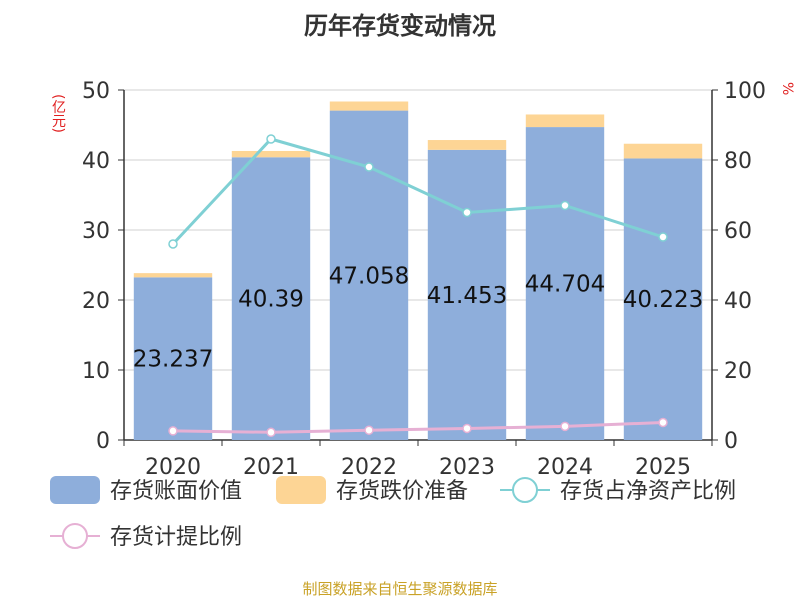  Describe the element at coordinates (176, 537) in the screenshot. I see `legend-label: 存货计提比例` at that location.